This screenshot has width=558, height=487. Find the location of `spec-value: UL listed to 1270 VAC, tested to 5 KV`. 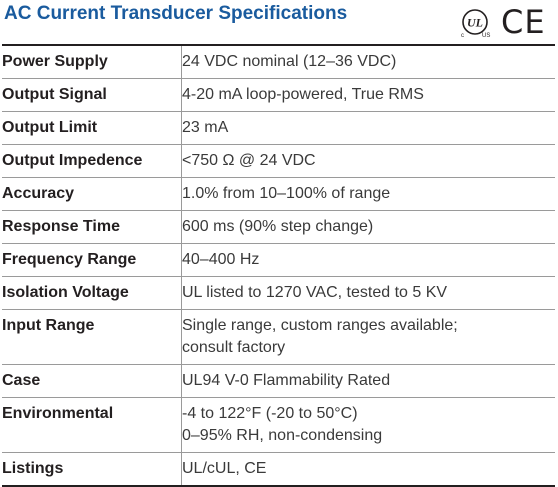

spec-value: UL listed to 1270 VAC, tested to 5 KV is located at coordinates (315, 292).